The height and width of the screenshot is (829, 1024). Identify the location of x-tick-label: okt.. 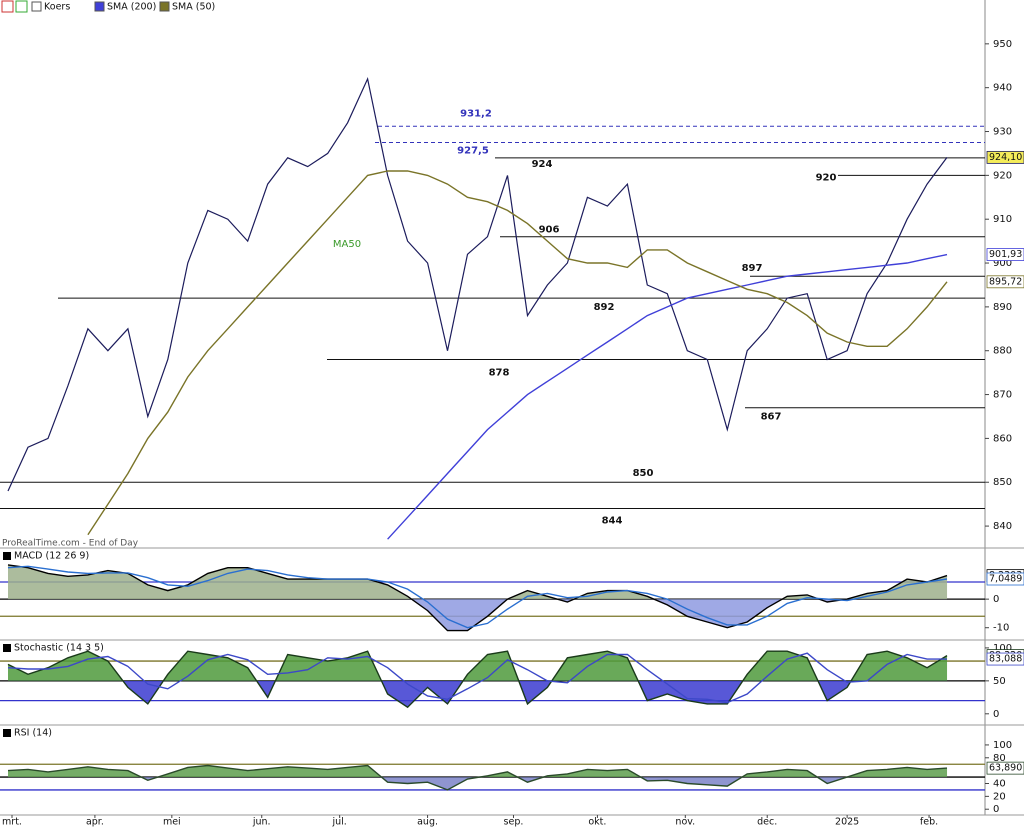
(597, 822).